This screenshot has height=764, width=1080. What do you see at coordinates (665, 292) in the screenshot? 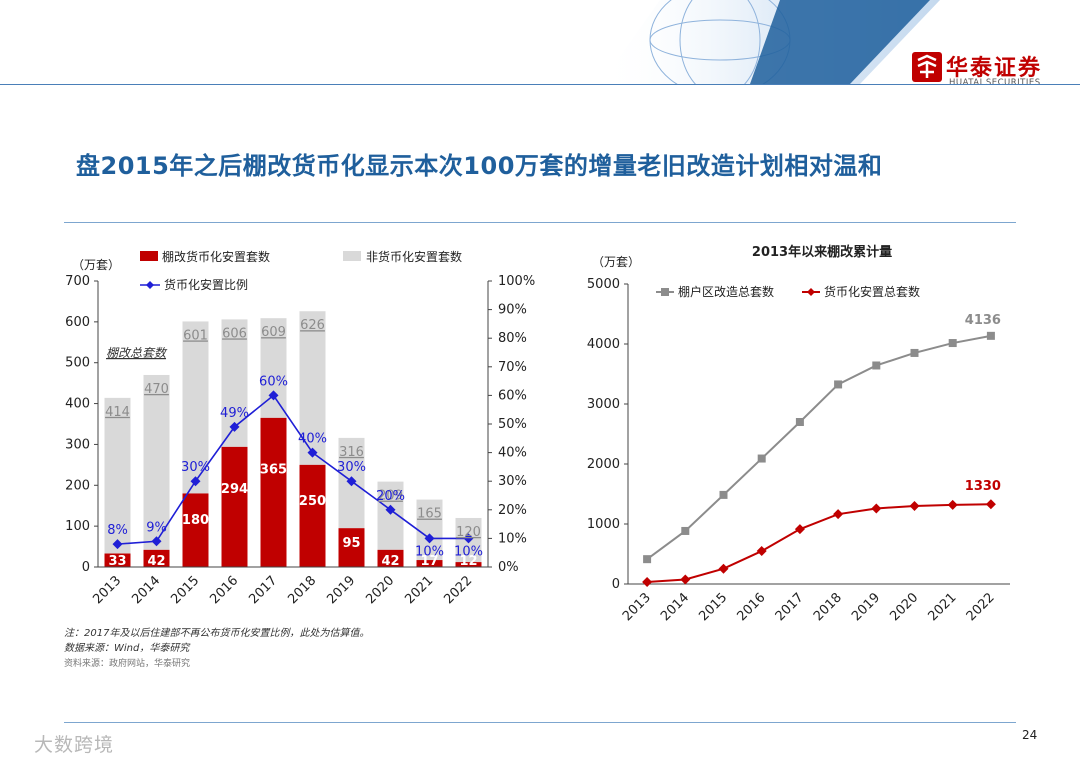
I see `legend-marker-total` at bounding box center [665, 292].